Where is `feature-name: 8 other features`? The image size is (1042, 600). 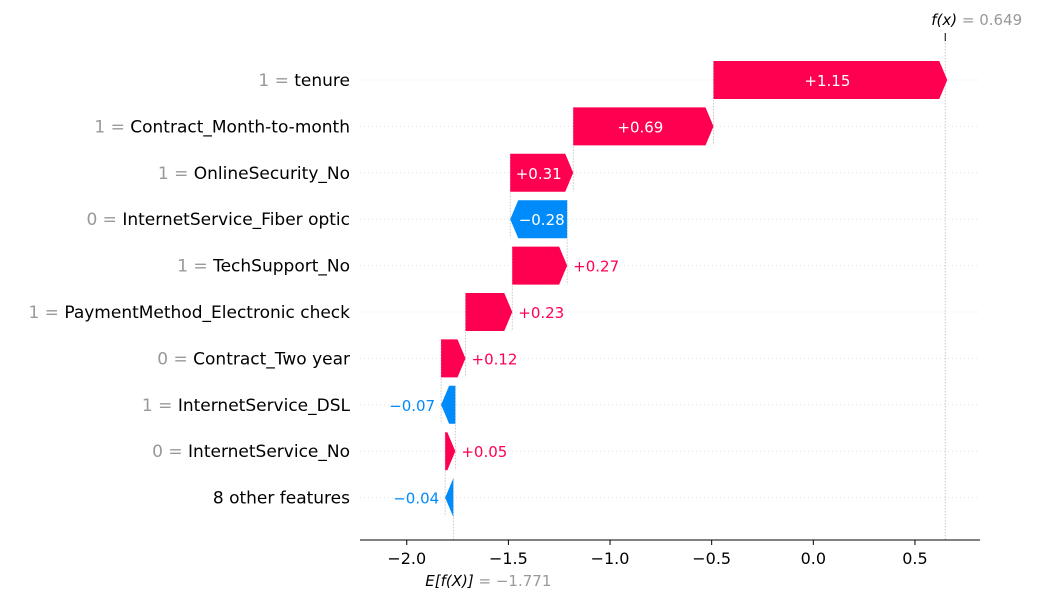 feature-name: 8 other features is located at coordinates (281, 499).